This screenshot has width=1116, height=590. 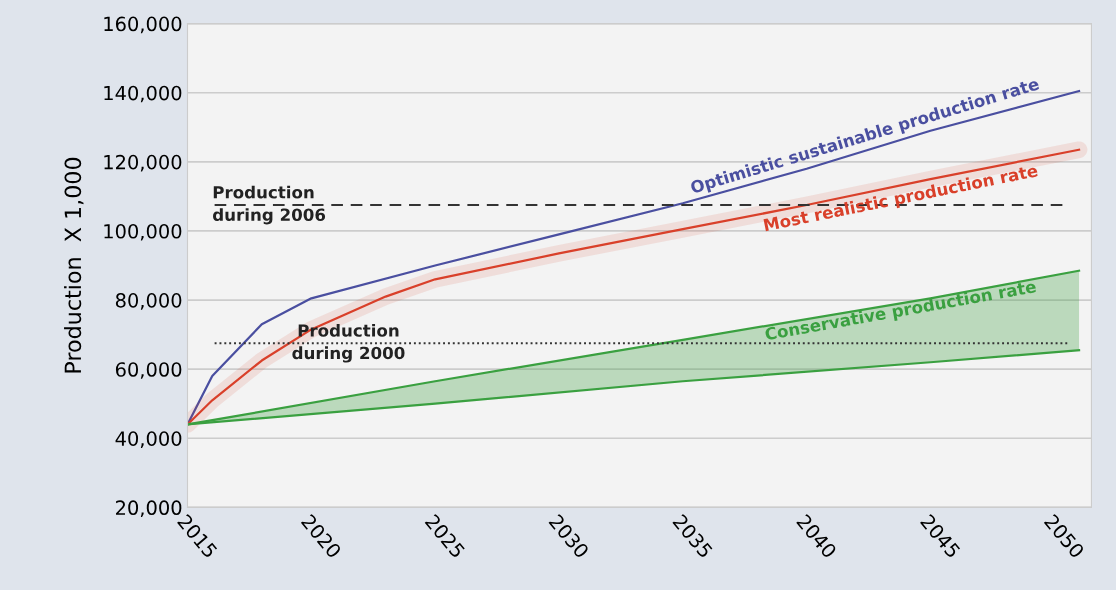 What do you see at coordinates (148, 301) in the screenshot?
I see `y-tick-label: 80,000` at bounding box center [148, 301].